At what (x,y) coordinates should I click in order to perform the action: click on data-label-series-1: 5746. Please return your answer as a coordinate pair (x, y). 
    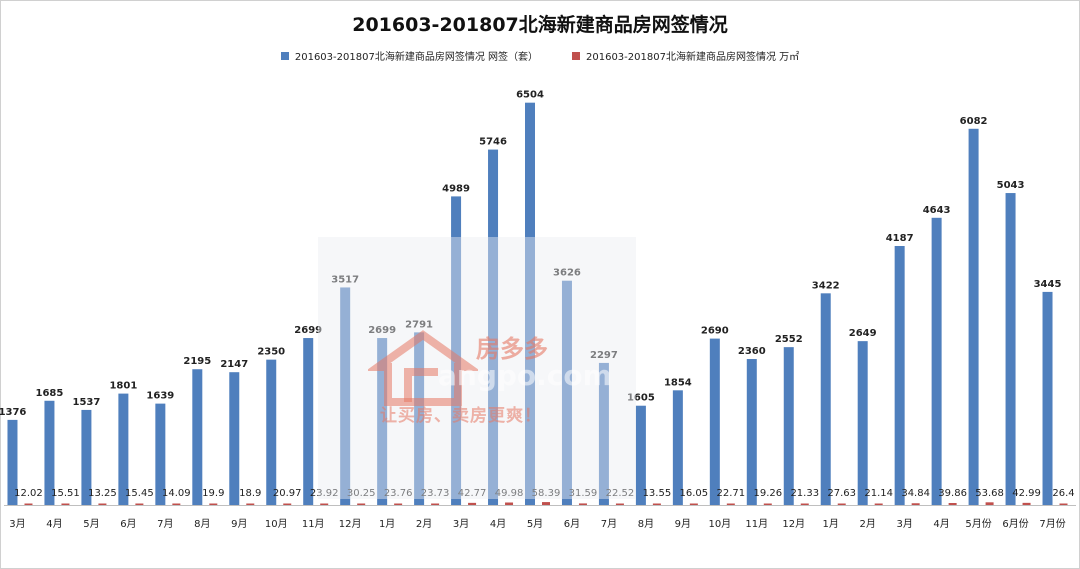
    Looking at the image, I should click on (493, 142).